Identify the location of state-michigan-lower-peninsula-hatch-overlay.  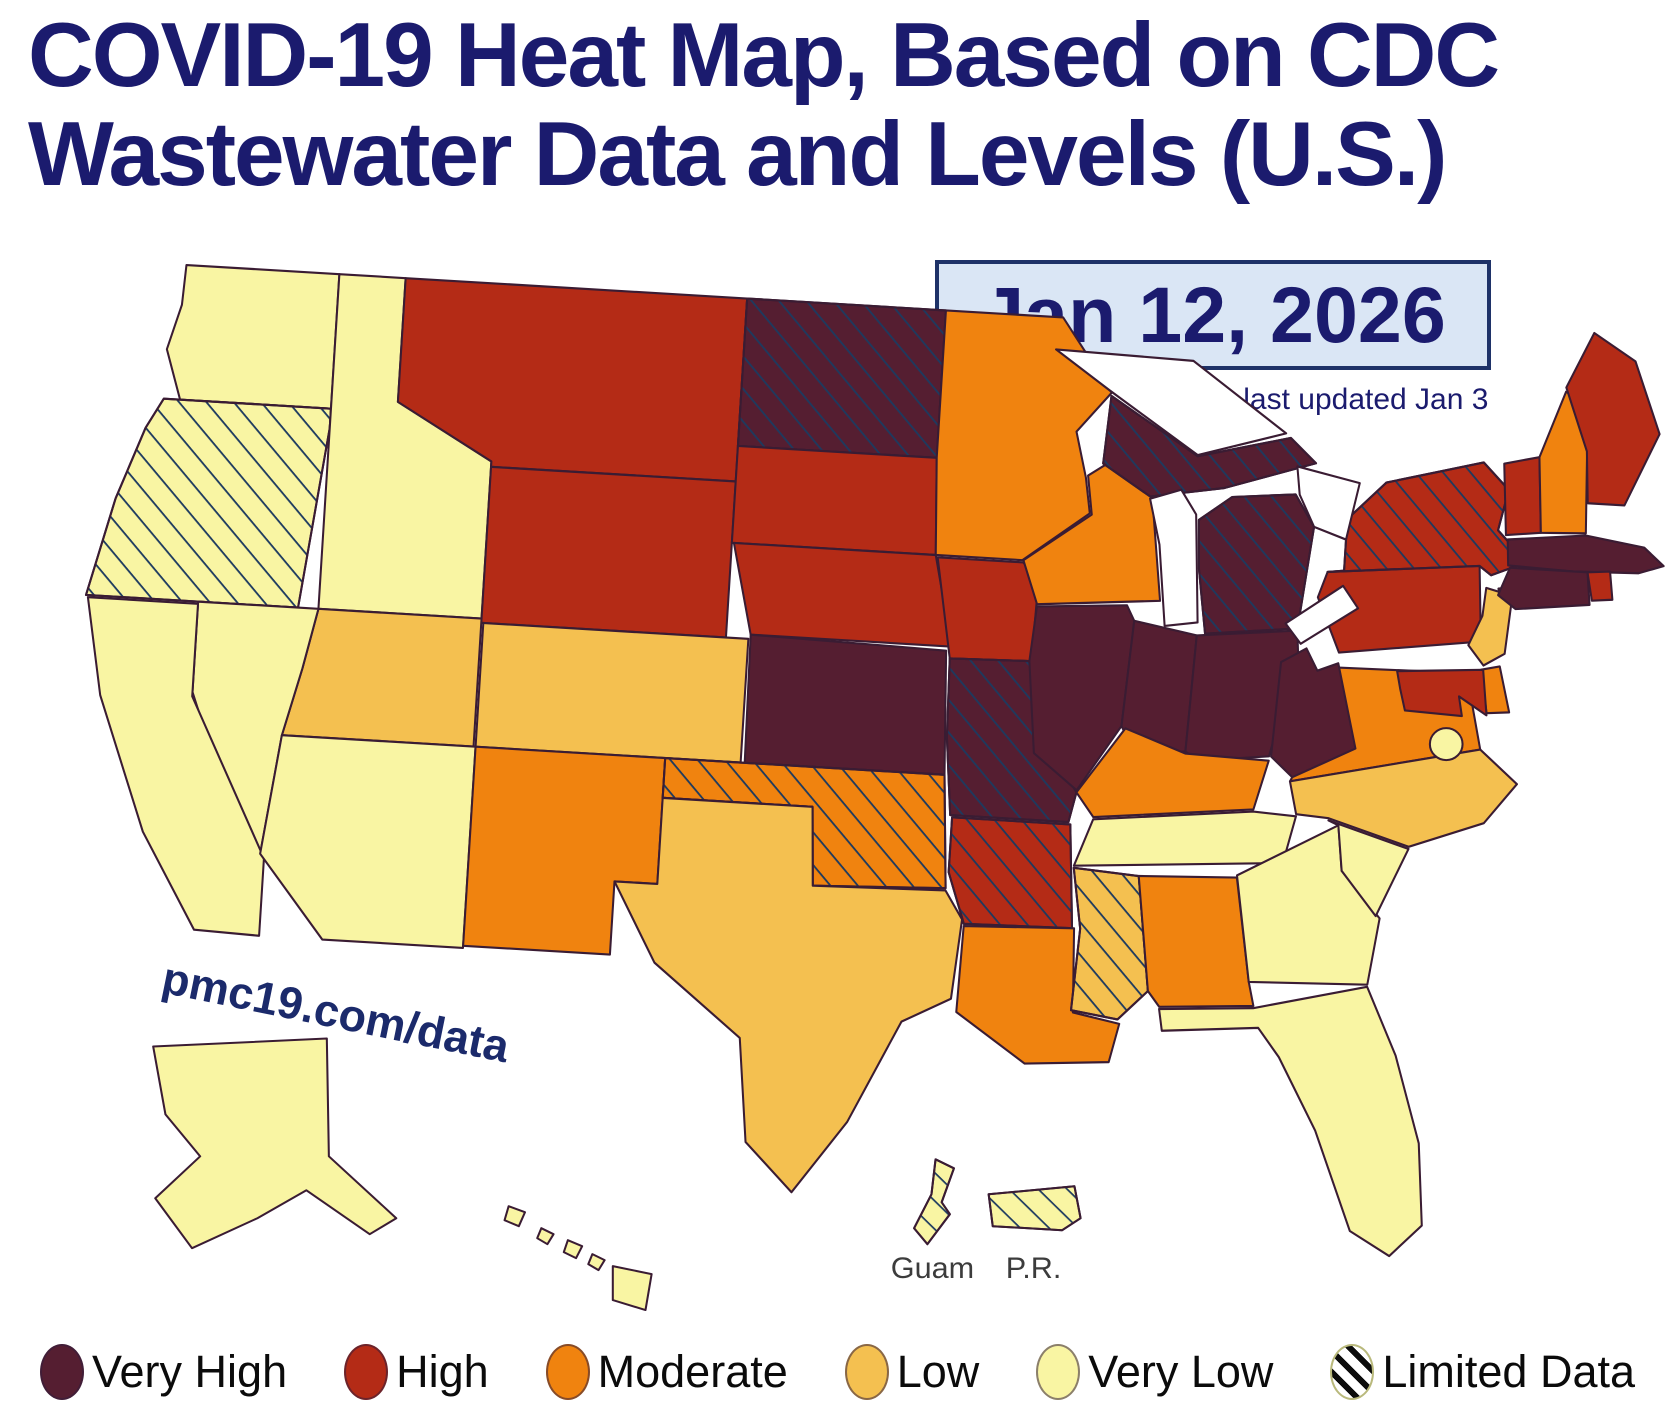
(1256, 564).